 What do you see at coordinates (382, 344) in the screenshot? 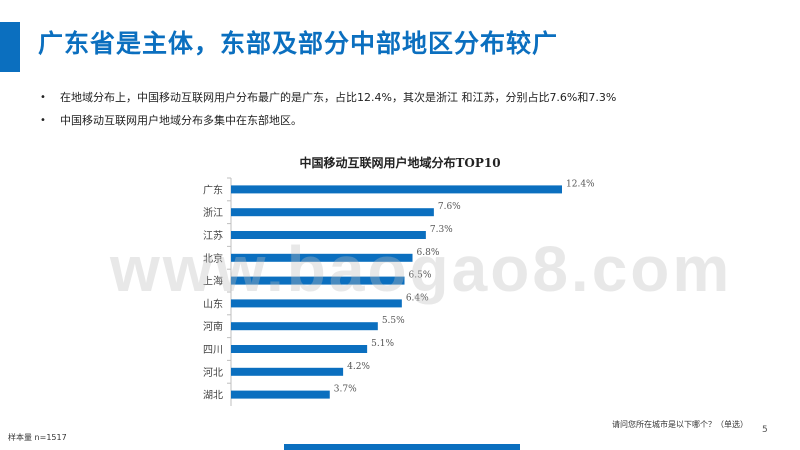
I see `value-label: 5.1%` at bounding box center [382, 344].